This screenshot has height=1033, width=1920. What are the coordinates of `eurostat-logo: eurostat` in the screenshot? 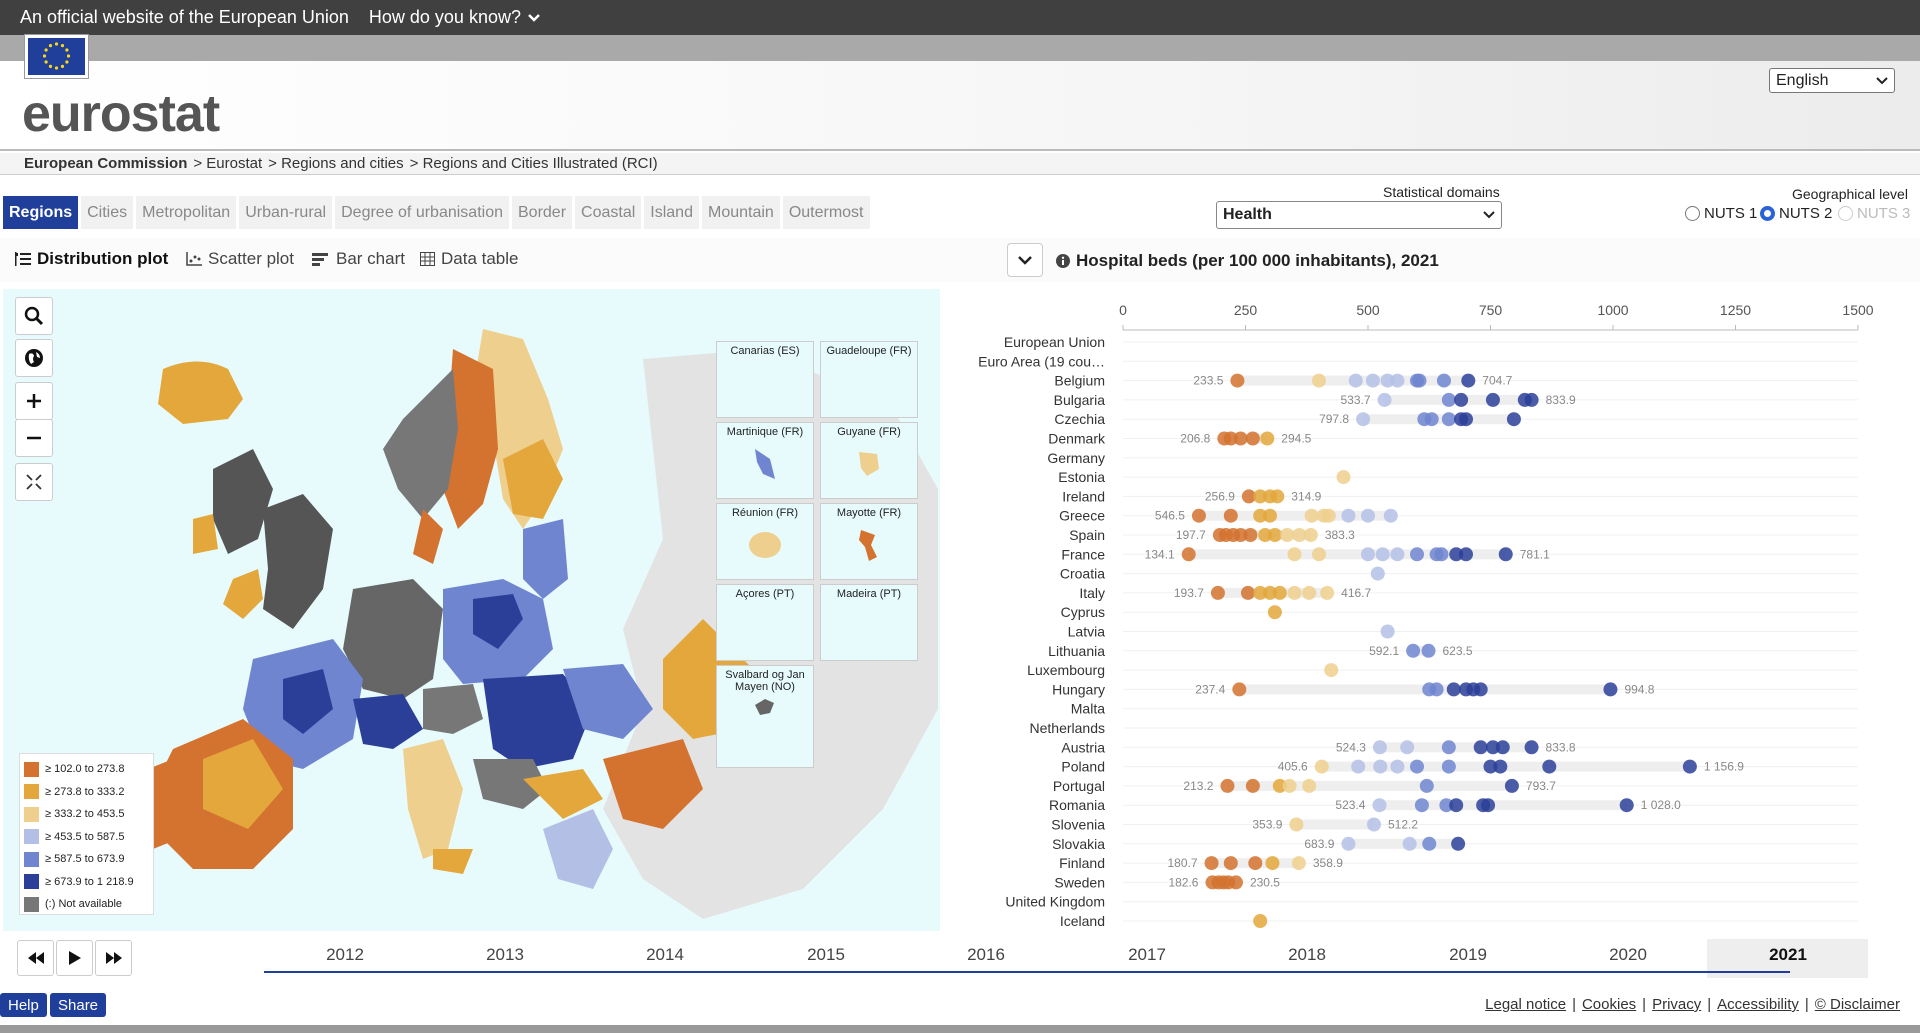 It's located at (121, 114).